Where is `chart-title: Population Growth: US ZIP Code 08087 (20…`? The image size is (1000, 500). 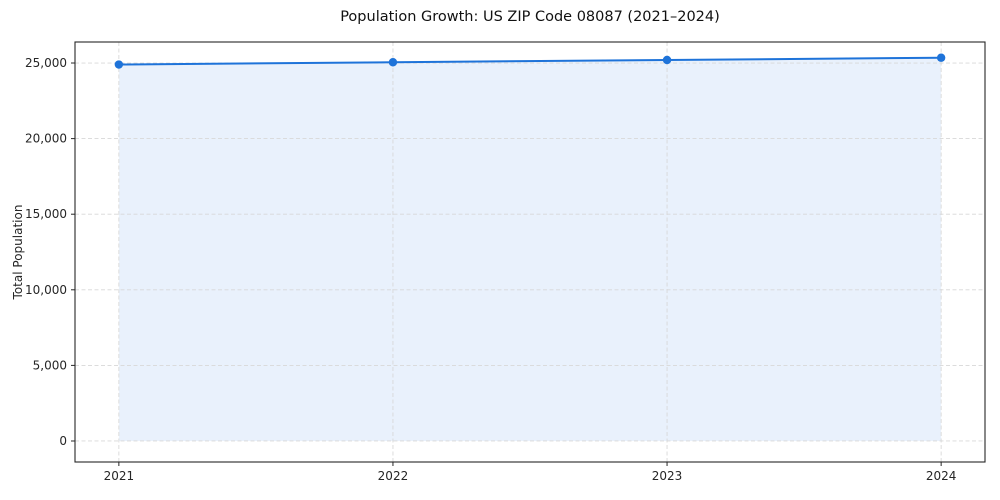 chart-title: Population Growth: US ZIP Code 08087 (20… is located at coordinates (530, 17).